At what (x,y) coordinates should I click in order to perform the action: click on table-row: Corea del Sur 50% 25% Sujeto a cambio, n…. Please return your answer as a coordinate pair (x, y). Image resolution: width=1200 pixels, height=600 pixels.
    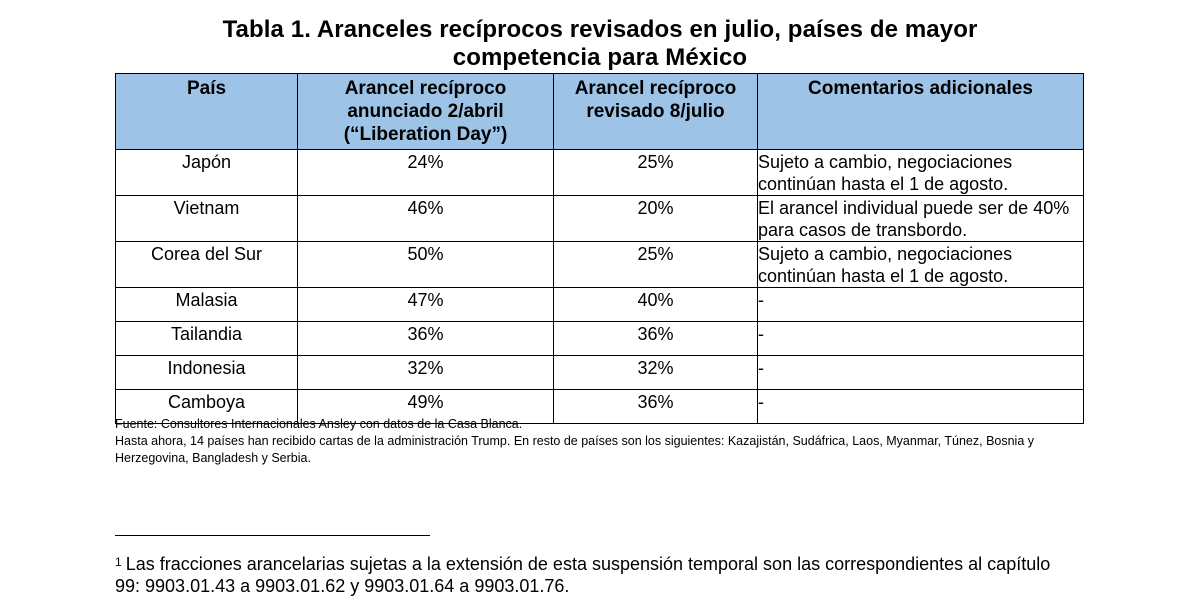
    Looking at the image, I should click on (599, 264).